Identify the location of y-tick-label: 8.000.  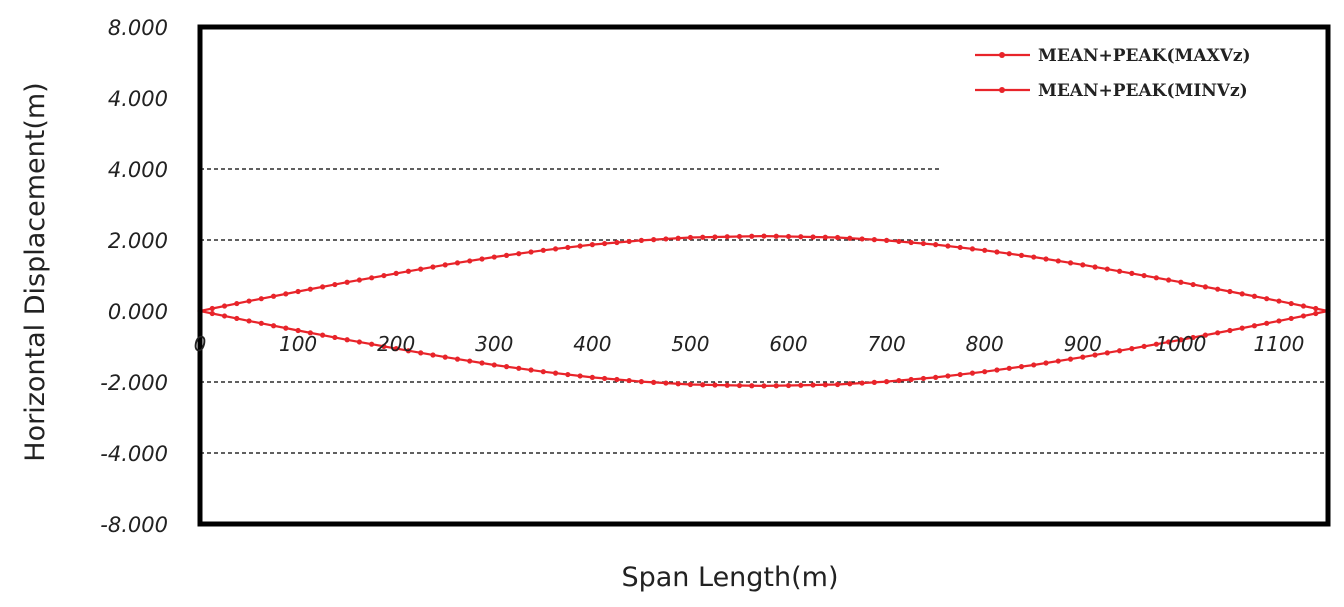
(138, 28).